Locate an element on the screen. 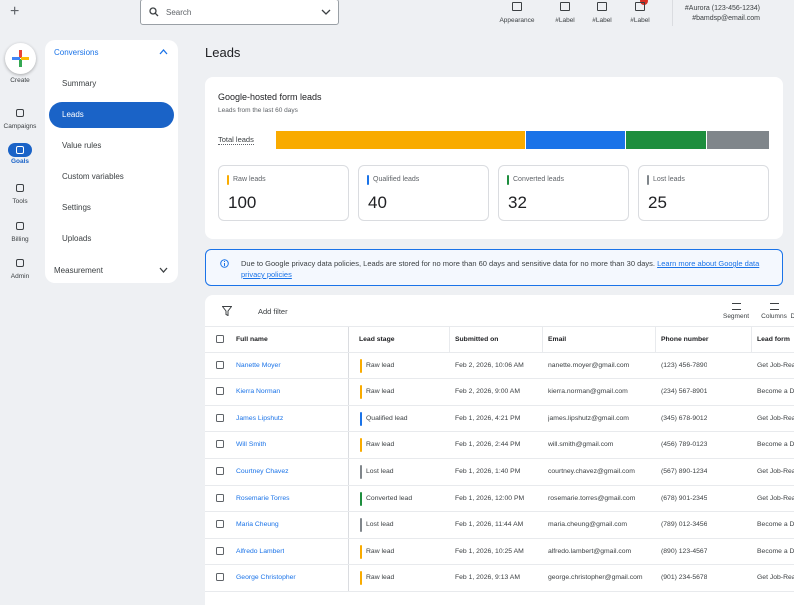 This screenshot has width=794, height=605. subnav-item: Leads is located at coordinates (111, 115).